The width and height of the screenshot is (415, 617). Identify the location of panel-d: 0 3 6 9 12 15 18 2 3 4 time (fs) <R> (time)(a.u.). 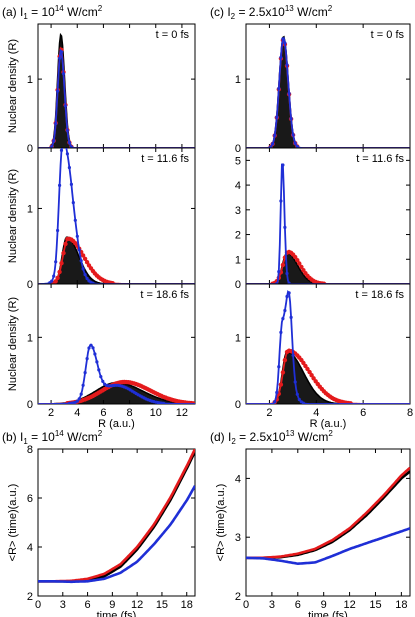
(313, 532).